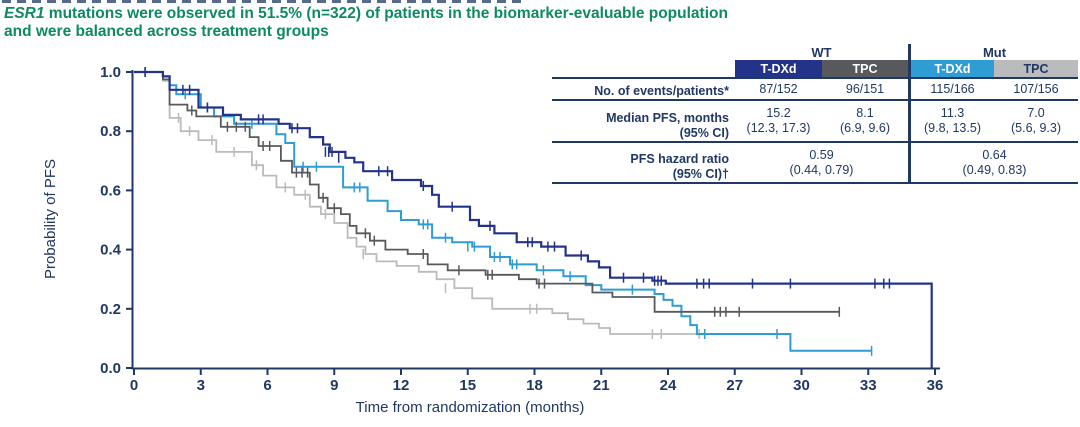 This screenshot has height=427, width=1080. What do you see at coordinates (1036, 122) in the screenshot?
I see `median-mut-tpc: 7.0 (5.6, 9.3)` at bounding box center [1036, 122].